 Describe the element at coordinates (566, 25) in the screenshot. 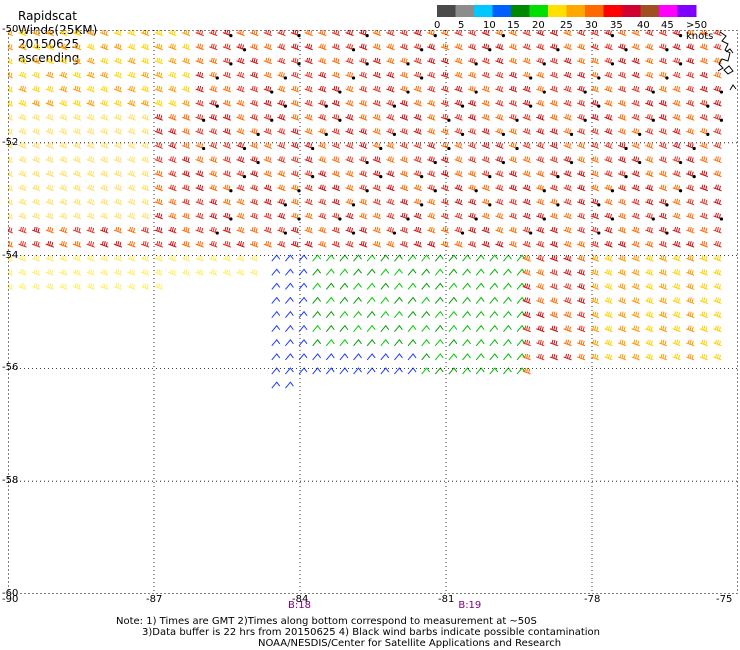

I see `colorbar-label: 25` at that location.